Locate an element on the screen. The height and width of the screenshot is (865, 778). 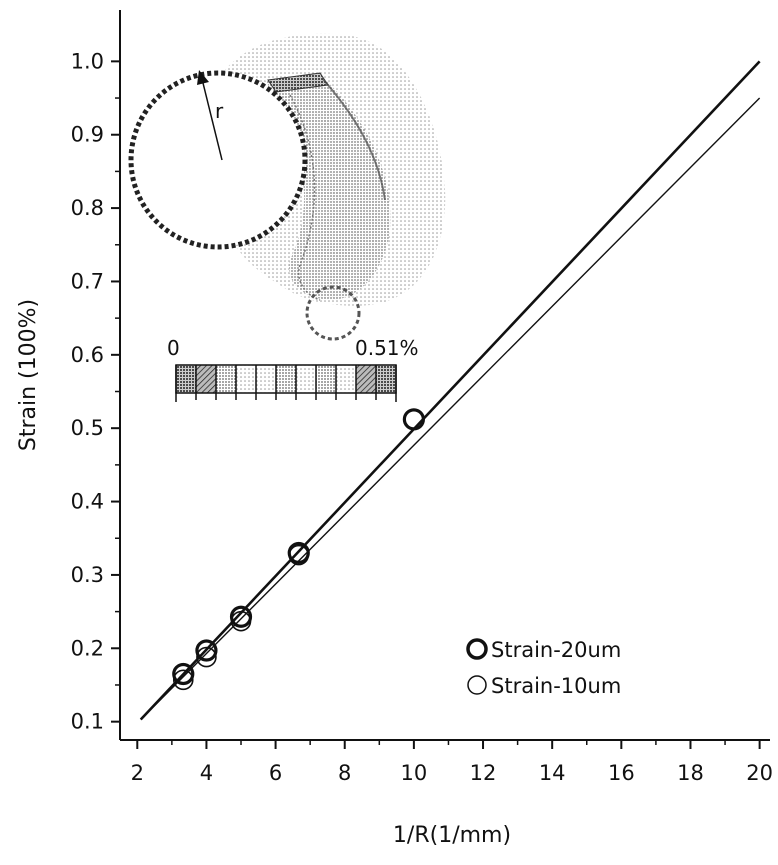
x-tick-label: 4 is located at coordinates (206, 773).